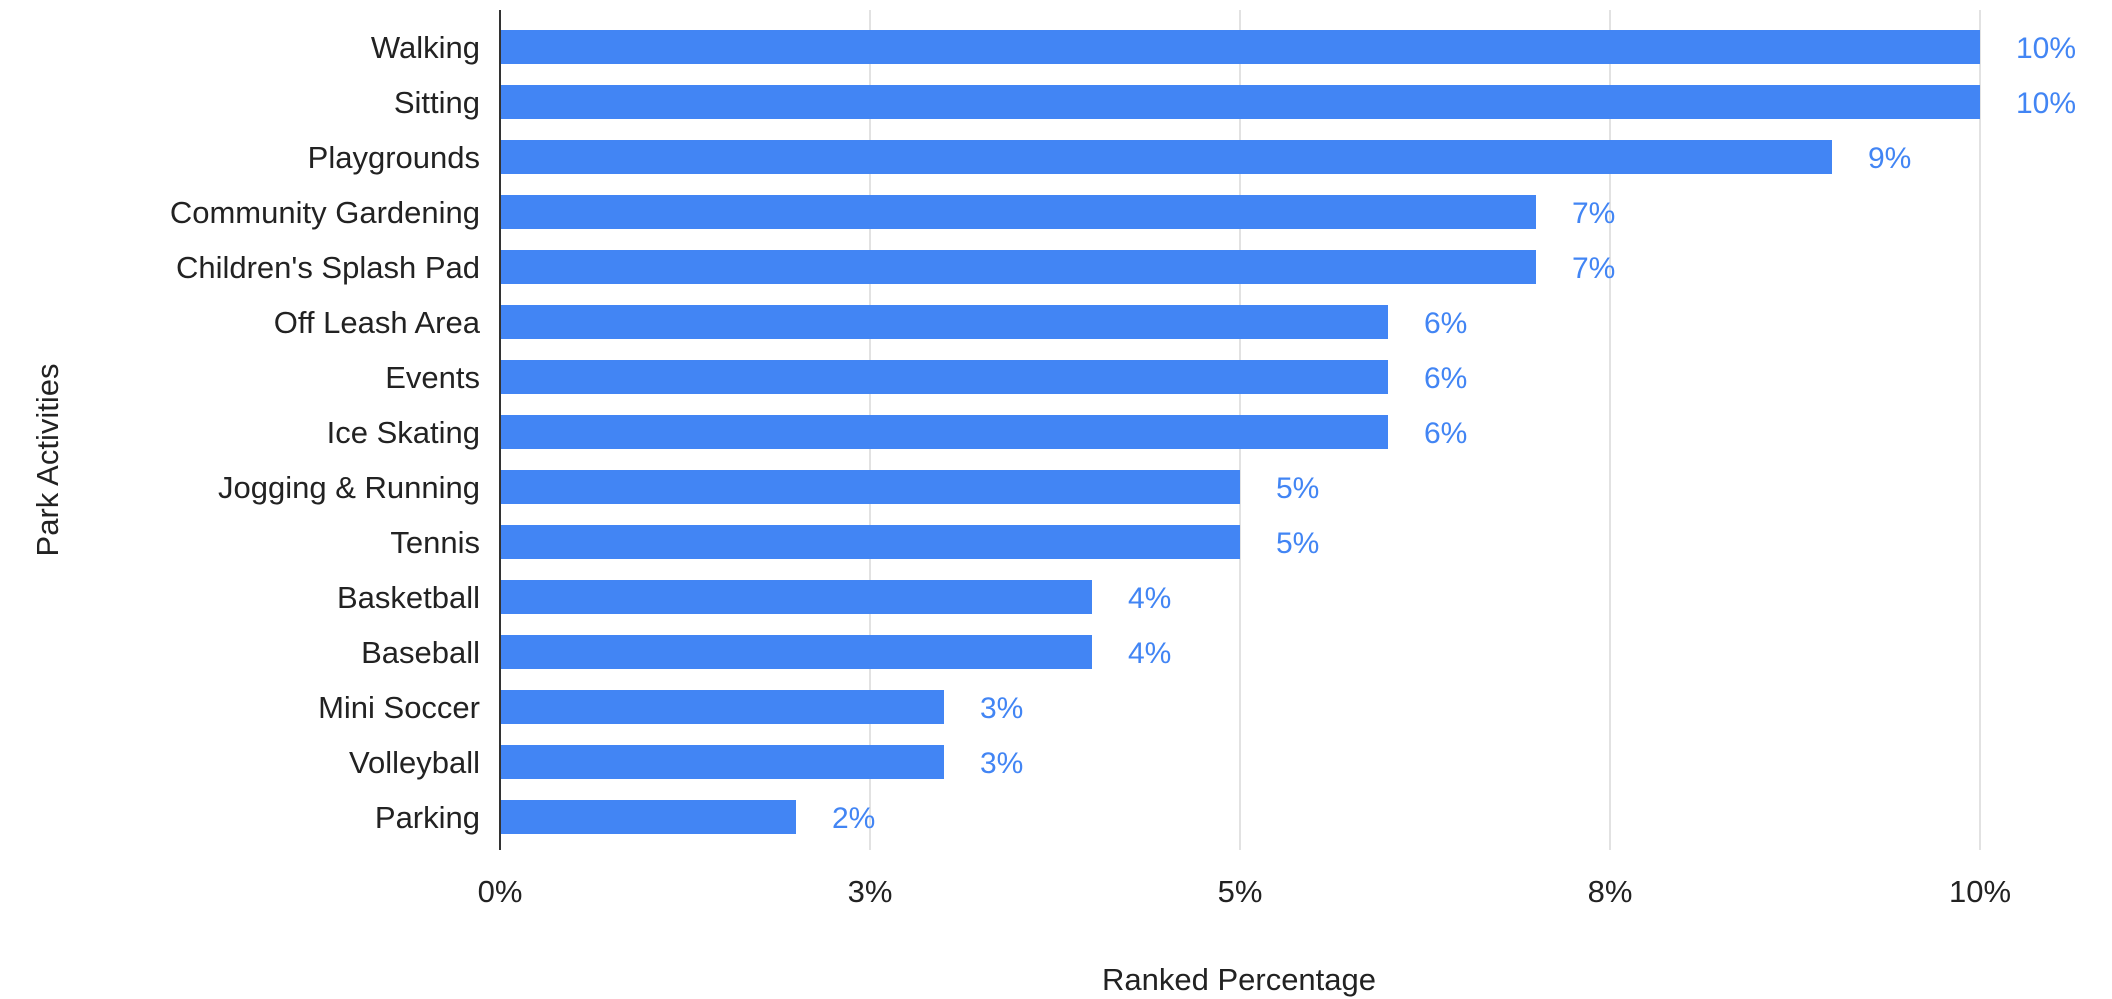 The height and width of the screenshot is (999, 2112). What do you see at coordinates (1239, 979) in the screenshot?
I see `x-axis-title: Ranked Percentage` at bounding box center [1239, 979].